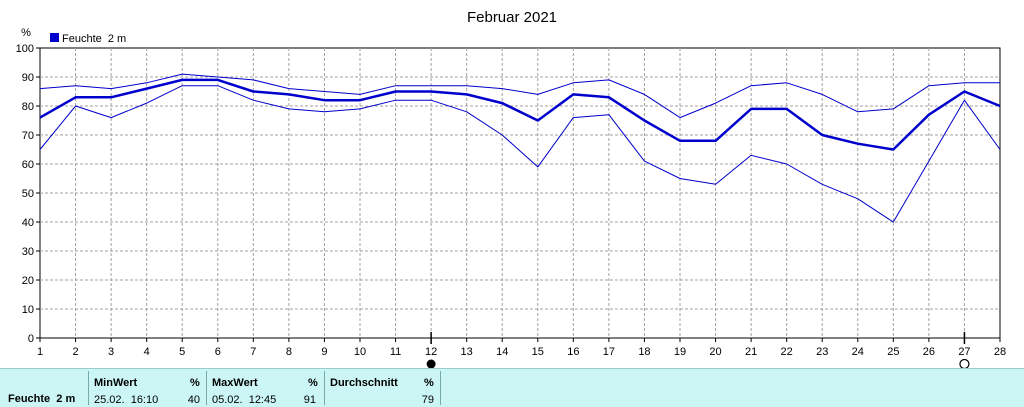  What do you see at coordinates (609, 352) in the screenshot?
I see `x-tick-label: 17` at bounding box center [609, 352].